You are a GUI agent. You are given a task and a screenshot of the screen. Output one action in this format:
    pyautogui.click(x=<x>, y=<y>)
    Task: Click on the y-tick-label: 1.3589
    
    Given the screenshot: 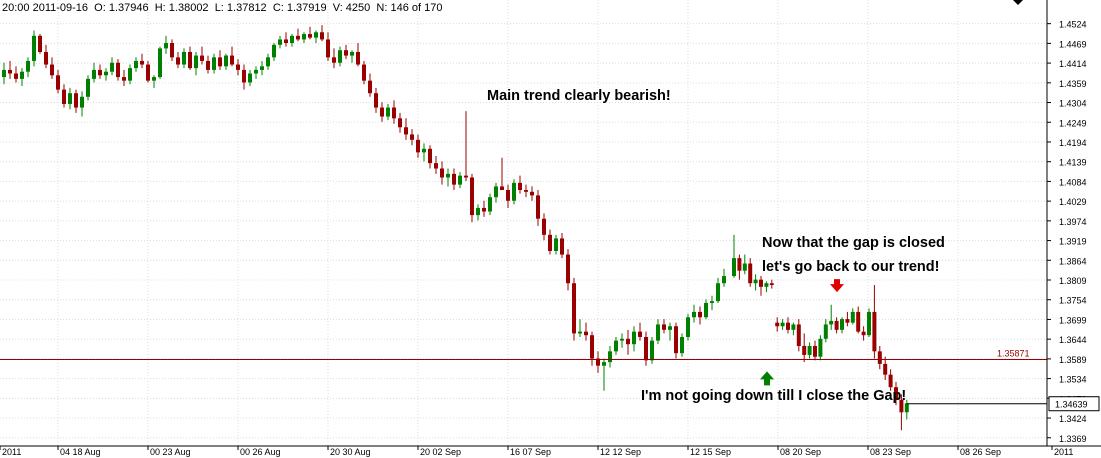 What is the action you would take?
    pyautogui.click(x=1073, y=360)
    